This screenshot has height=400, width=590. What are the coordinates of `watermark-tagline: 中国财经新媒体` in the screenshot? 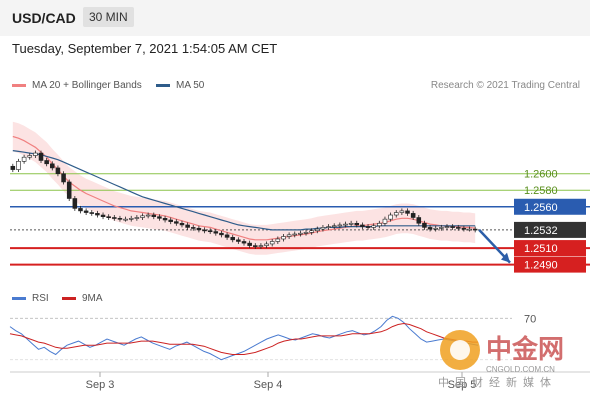 It's located at (497, 382).